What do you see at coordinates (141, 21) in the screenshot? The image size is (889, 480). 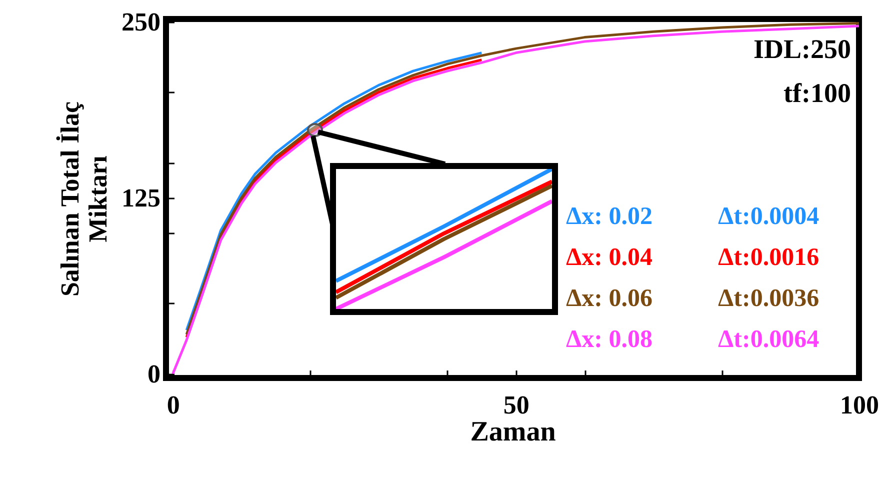 I see `y-tick-label: 250` at bounding box center [141, 21].